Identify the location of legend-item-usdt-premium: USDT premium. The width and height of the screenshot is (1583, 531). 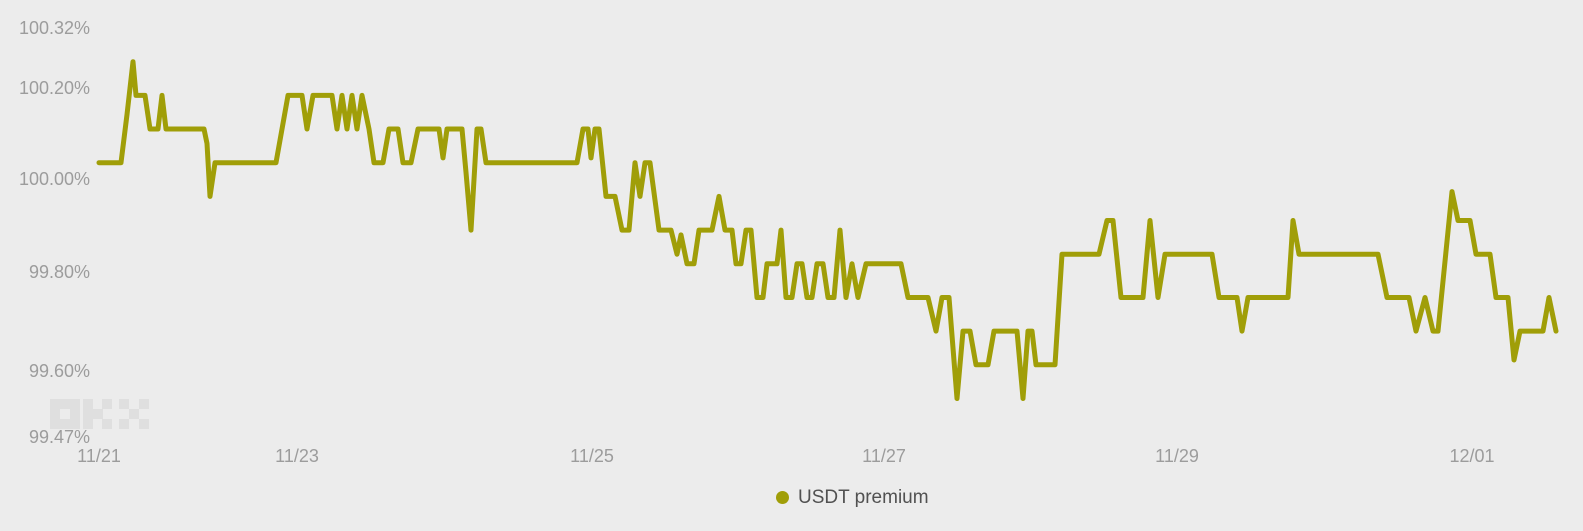
(852, 497).